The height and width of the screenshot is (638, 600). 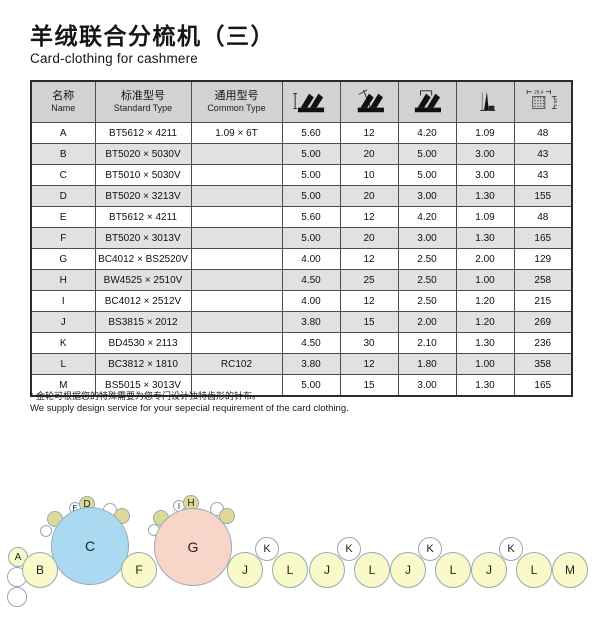 What do you see at coordinates (301, 343) in the screenshot?
I see `table-row: K BD4530 × 2113 4.50 30 2.10 1.30 236` at bounding box center [301, 343].